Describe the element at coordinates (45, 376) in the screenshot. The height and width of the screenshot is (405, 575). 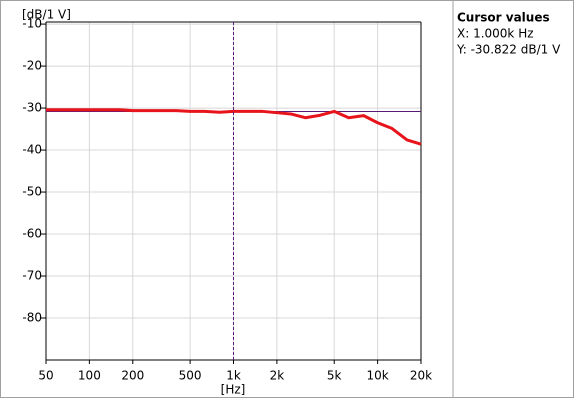
I see `x-tick-label: 50` at that location.